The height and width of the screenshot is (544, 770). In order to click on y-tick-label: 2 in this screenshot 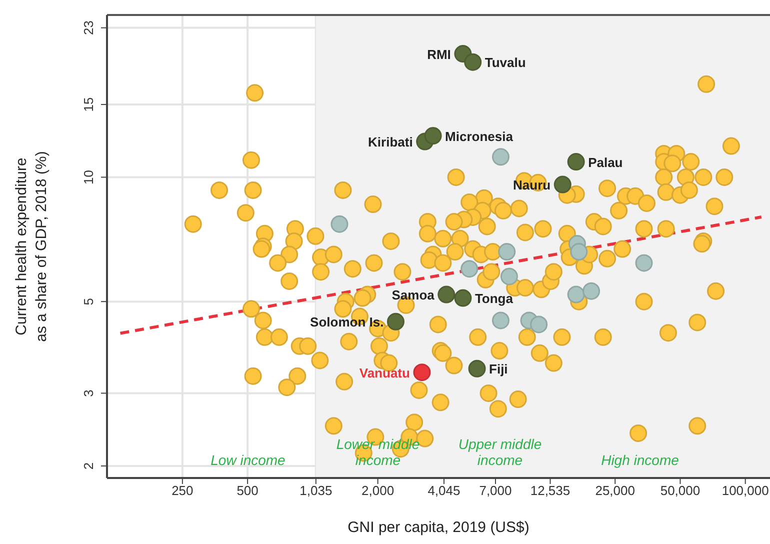, I will do `click(88, 466)`.